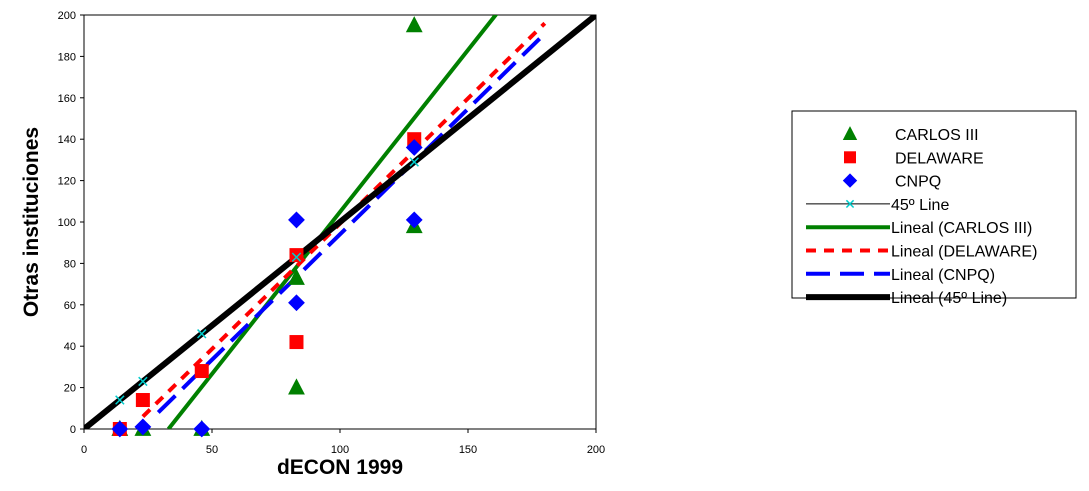  Describe the element at coordinates (67, 140) in the screenshot. I see `y-tick-label: 140` at that location.